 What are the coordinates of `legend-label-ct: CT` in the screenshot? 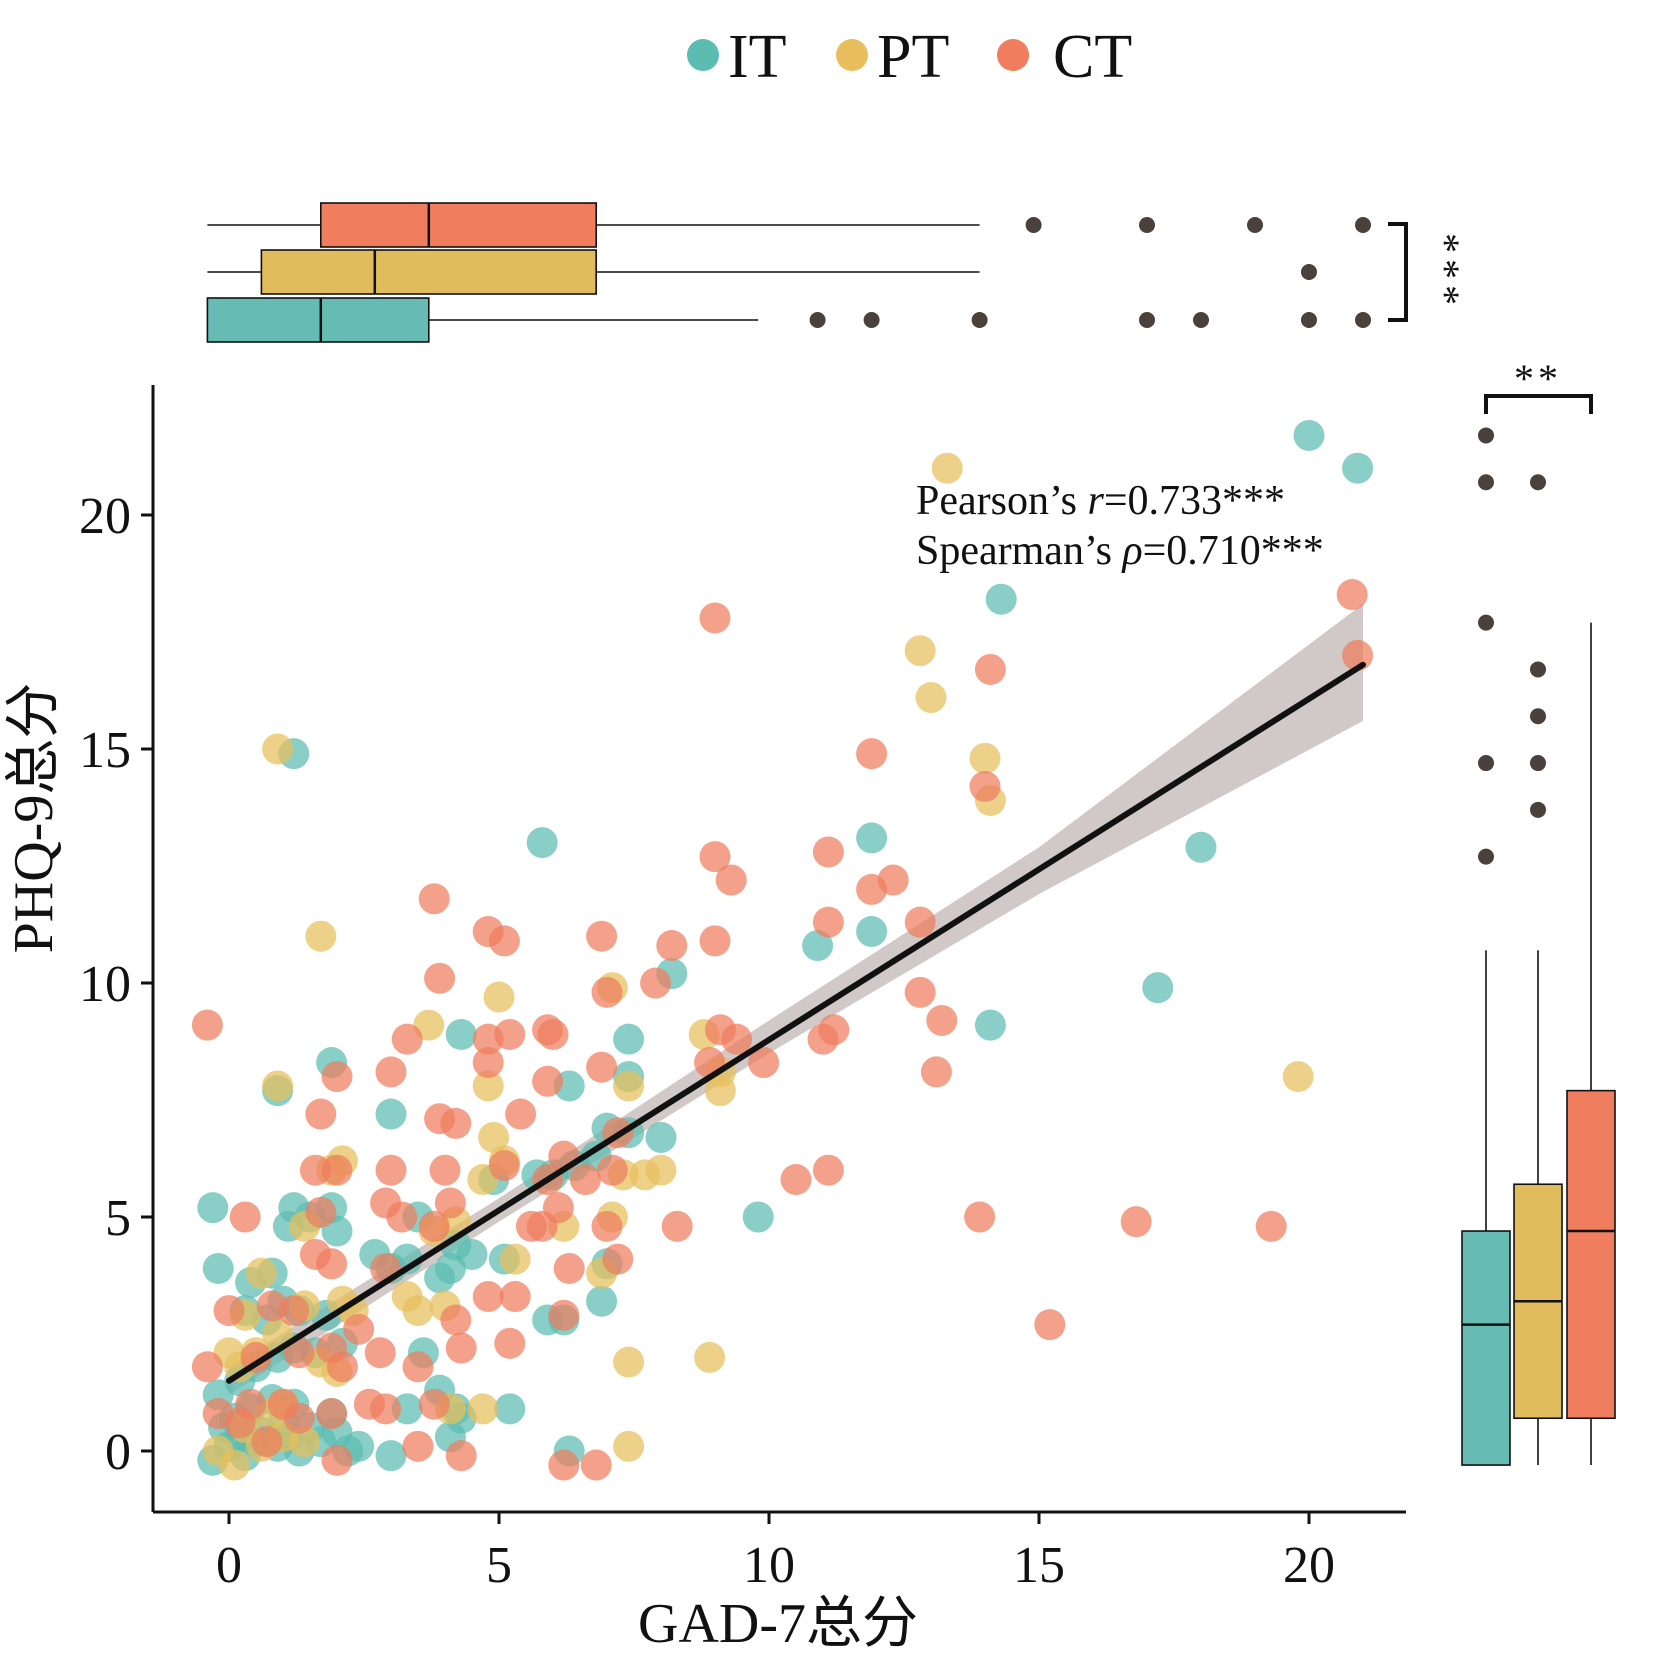 It's located at (1092, 57).